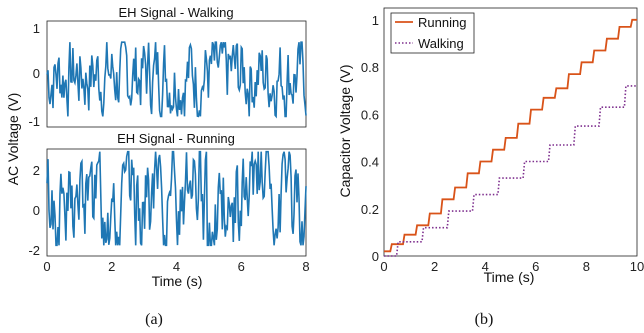 The width and height of the screenshot is (644, 333). I want to click on running-xtick-2: 2, so click(111, 266).